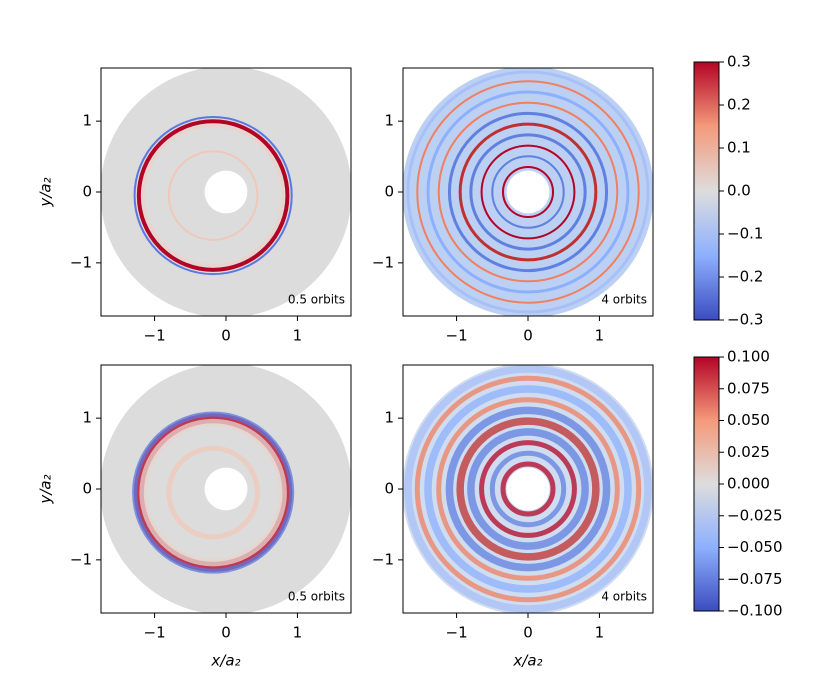 The height and width of the screenshot is (684, 817). I want to click on colorbar-tick-label: −0.3, so click(745, 320).